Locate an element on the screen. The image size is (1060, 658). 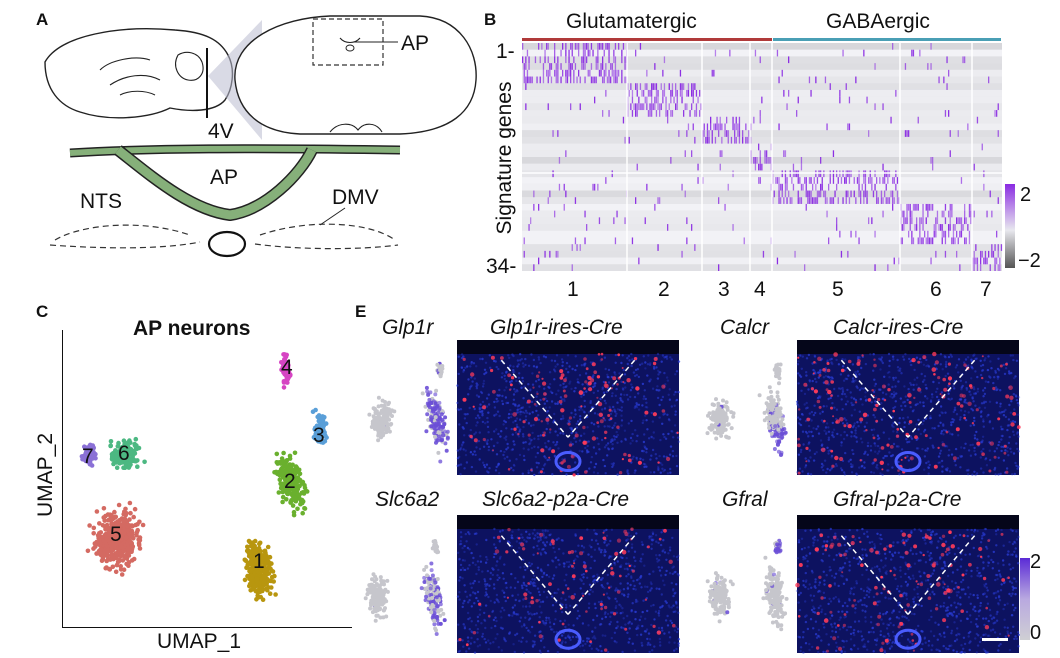
nts-label: NTS is located at coordinates (101, 201).